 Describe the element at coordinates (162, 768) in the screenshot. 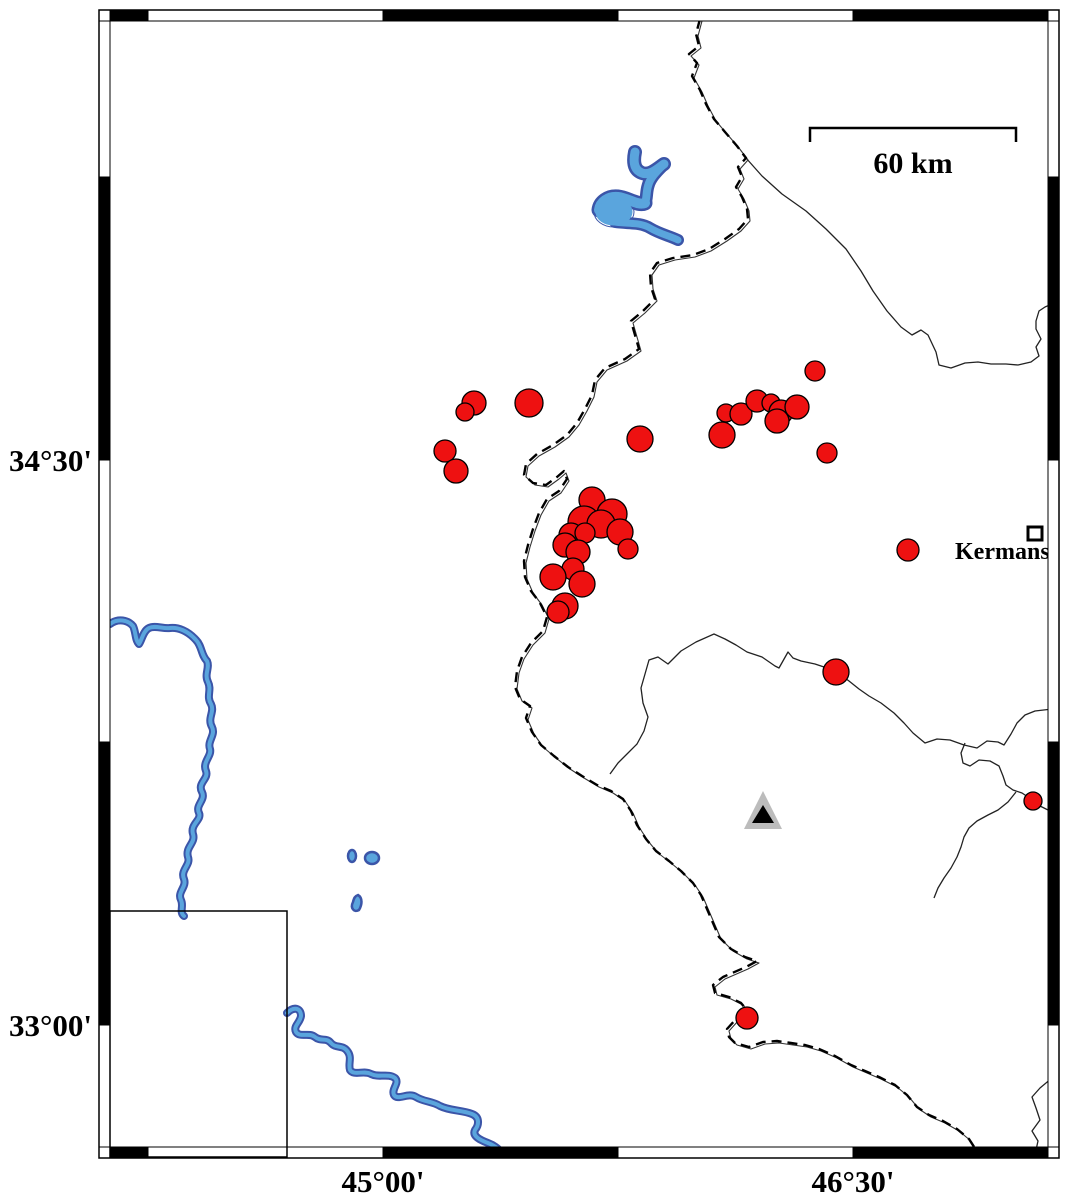

I see `river-west` at that location.